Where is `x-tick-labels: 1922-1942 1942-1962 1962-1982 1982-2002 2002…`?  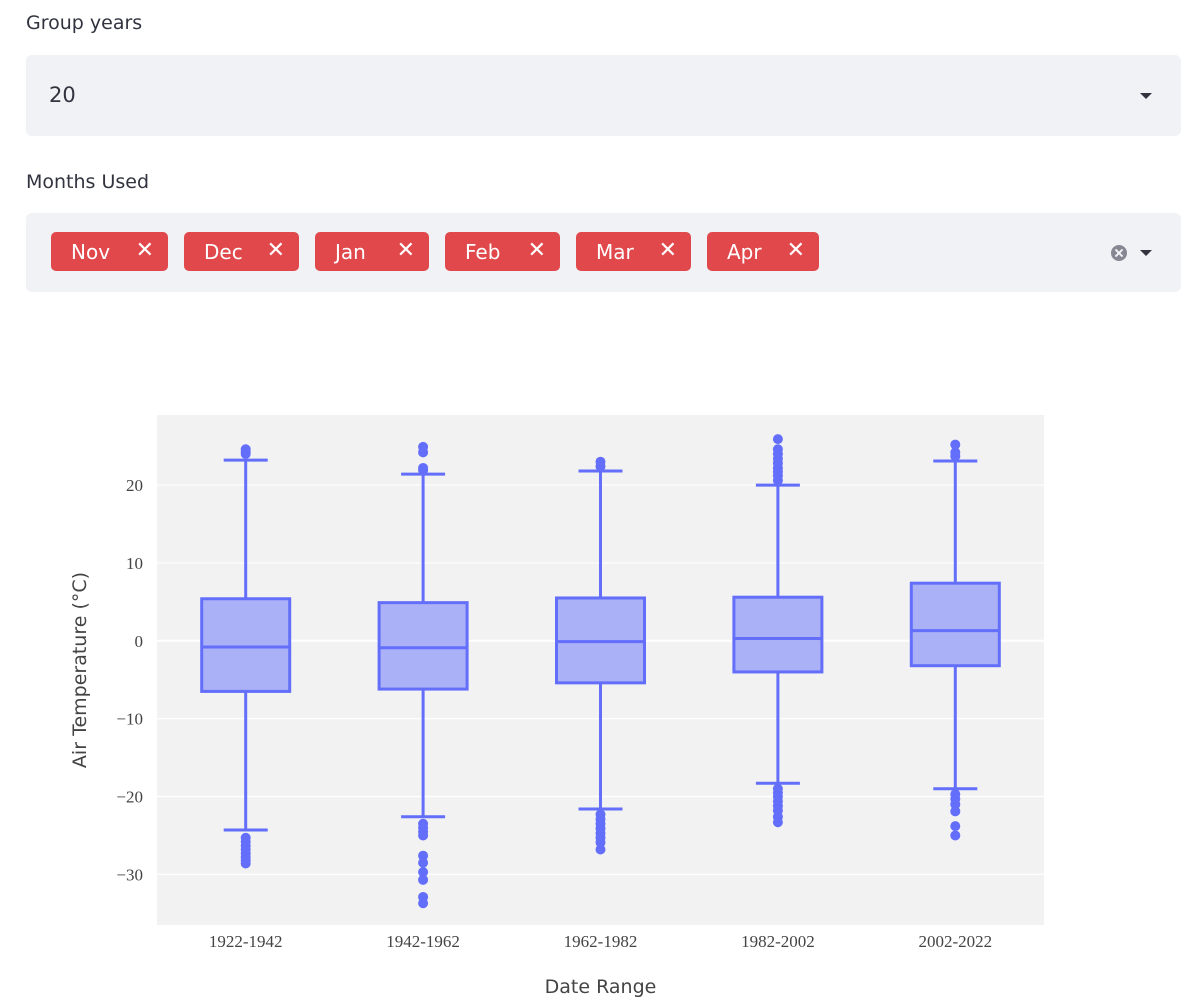
x-tick-labels: 1922-1942 1942-1962 1962-1982 1982-2002 2002… is located at coordinates (600, 941).